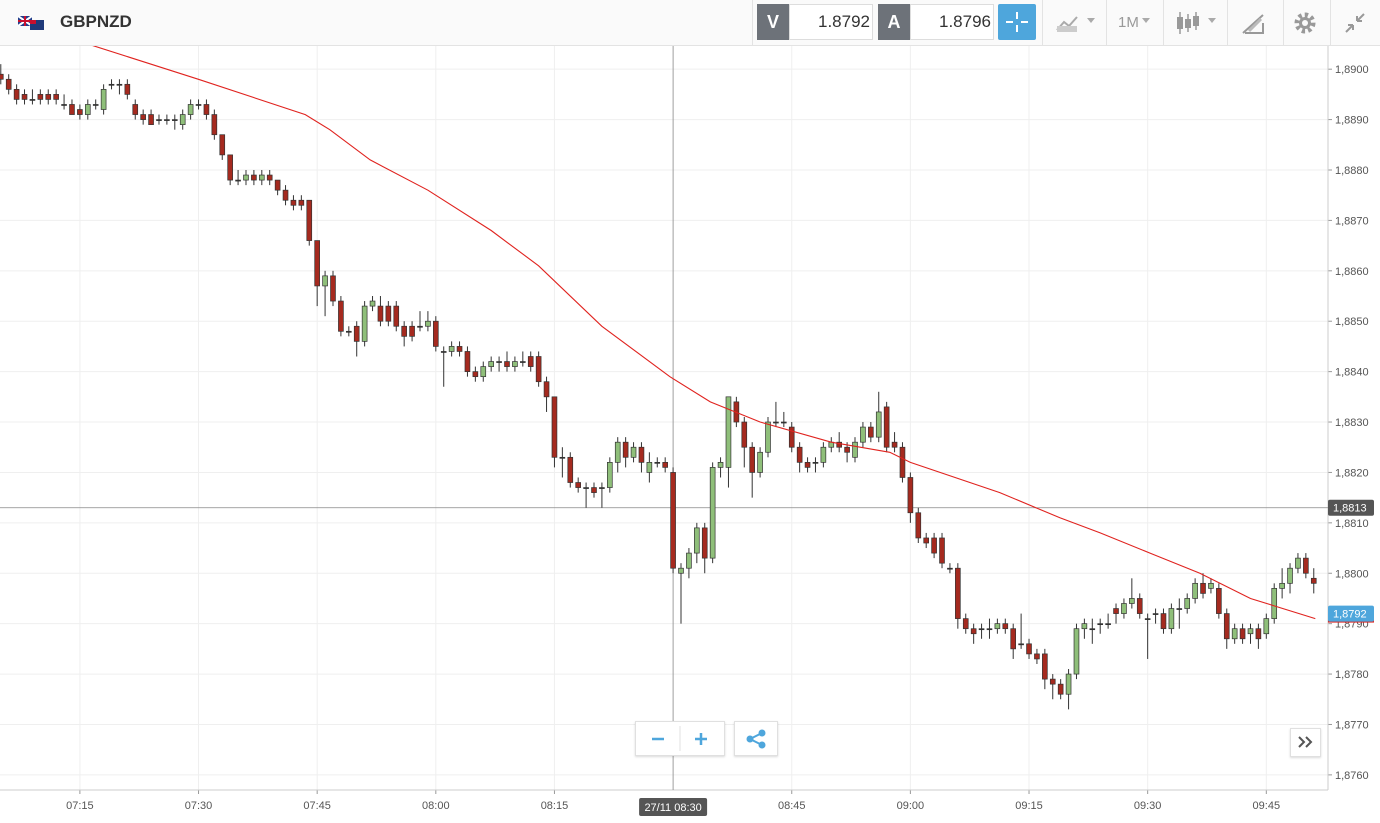 The image size is (1380, 823). I want to click on zoom-controls, so click(680, 738).